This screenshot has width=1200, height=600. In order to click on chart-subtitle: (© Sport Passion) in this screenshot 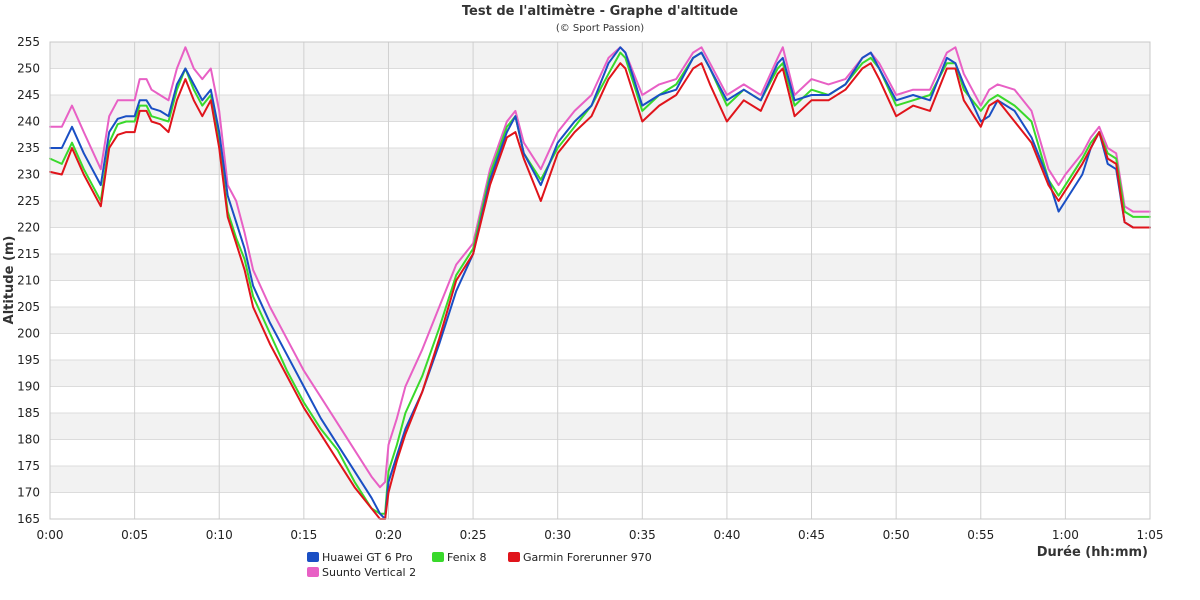, I will do `click(600, 28)`.